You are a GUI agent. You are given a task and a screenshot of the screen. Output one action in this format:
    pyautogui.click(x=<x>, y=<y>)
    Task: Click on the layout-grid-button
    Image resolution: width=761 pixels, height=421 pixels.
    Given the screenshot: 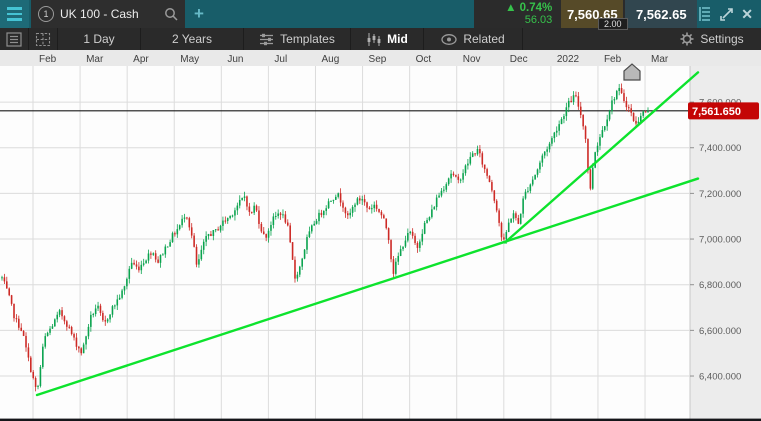 What is the action you would take?
    pyautogui.click(x=43, y=39)
    